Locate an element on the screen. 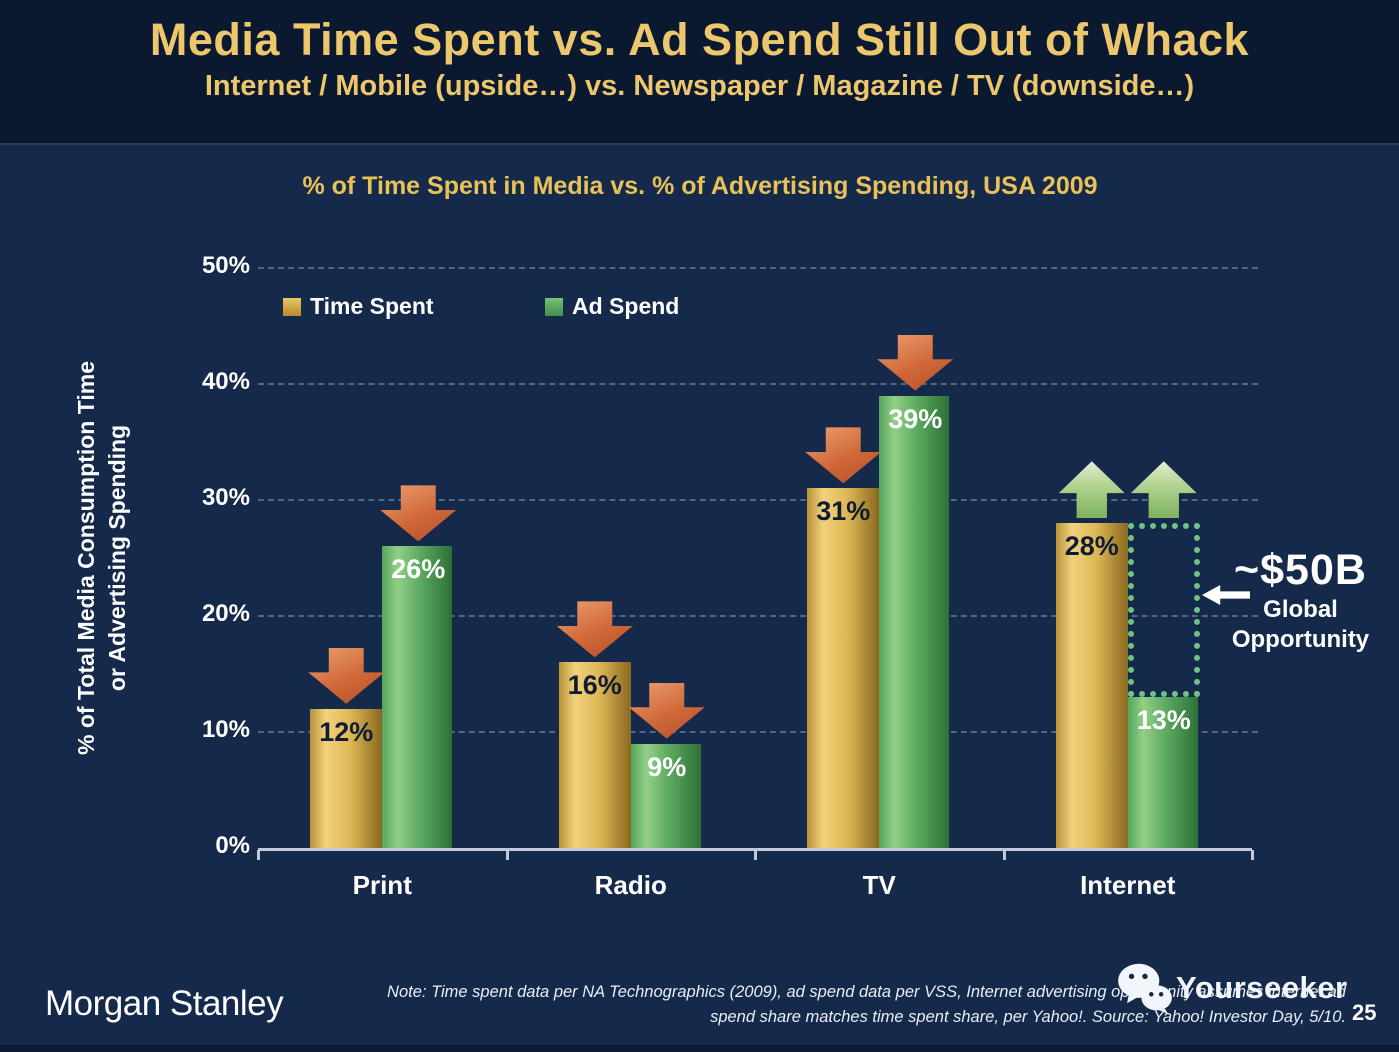 The width and height of the screenshot is (1399, 1052). watermark: Yourseeker is located at coordinates (1232, 988).